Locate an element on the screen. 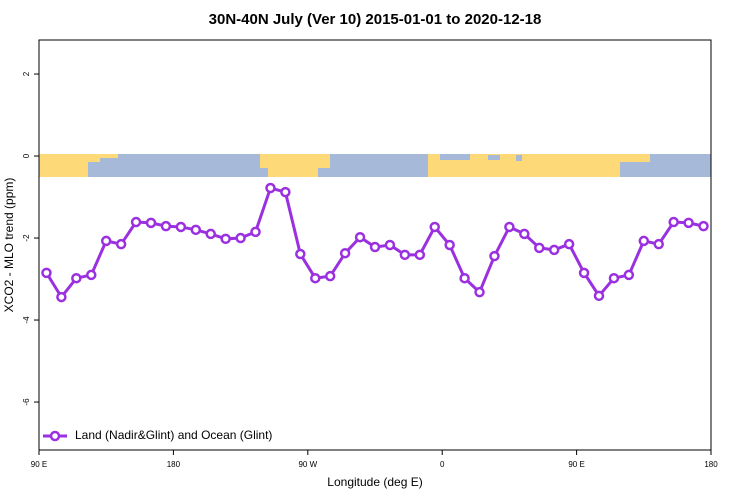  x-tick-label: 90 W is located at coordinates (307, 464).